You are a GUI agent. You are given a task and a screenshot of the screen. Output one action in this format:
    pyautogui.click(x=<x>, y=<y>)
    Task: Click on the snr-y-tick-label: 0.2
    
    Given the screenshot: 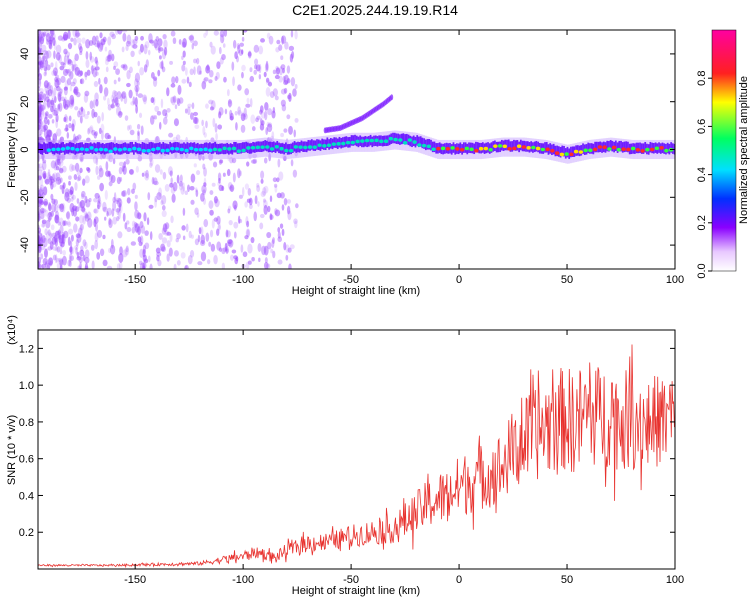 What is the action you would take?
    pyautogui.click(x=26, y=533)
    